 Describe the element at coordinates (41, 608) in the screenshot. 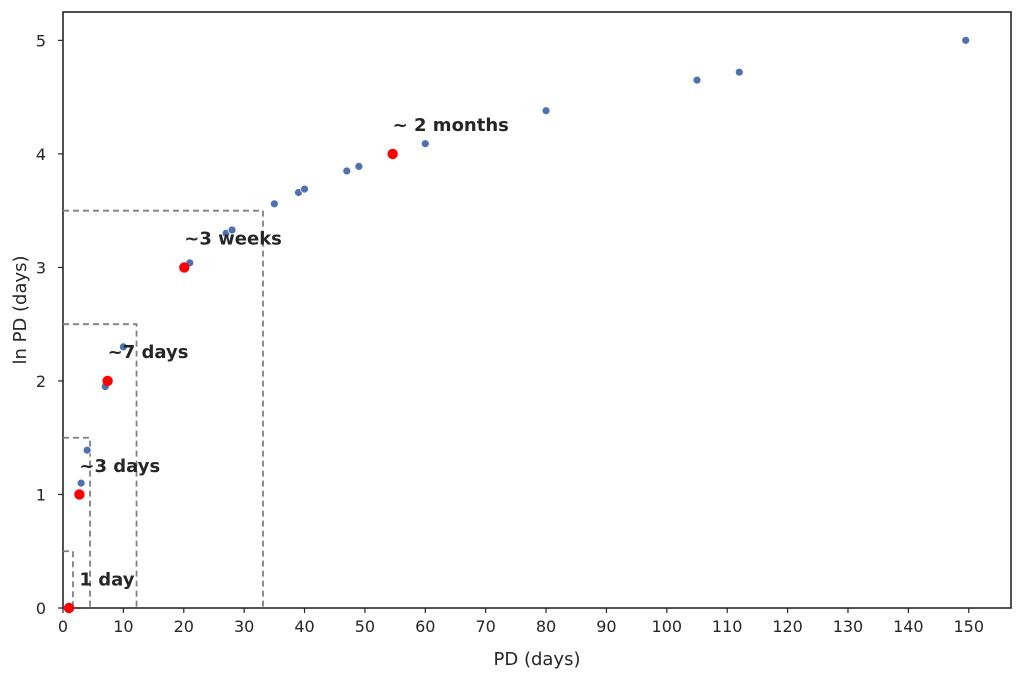

I see `y-tick-label-0: 0` at that location.